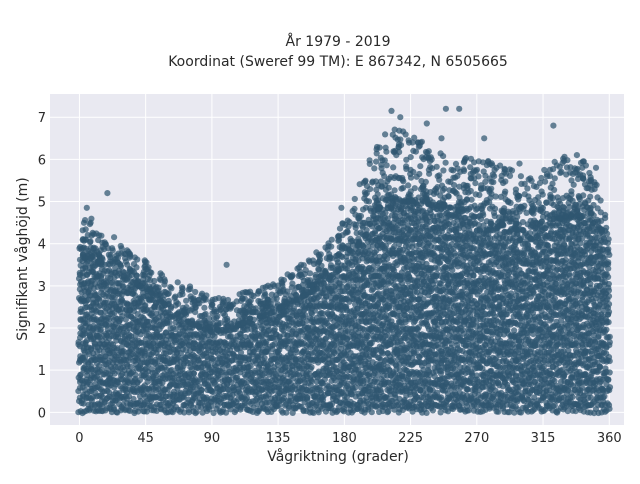 The image size is (640, 484). Describe the element at coordinates (338, 41) in the screenshot. I see `chart-title: År 1979 - 2019` at that location.